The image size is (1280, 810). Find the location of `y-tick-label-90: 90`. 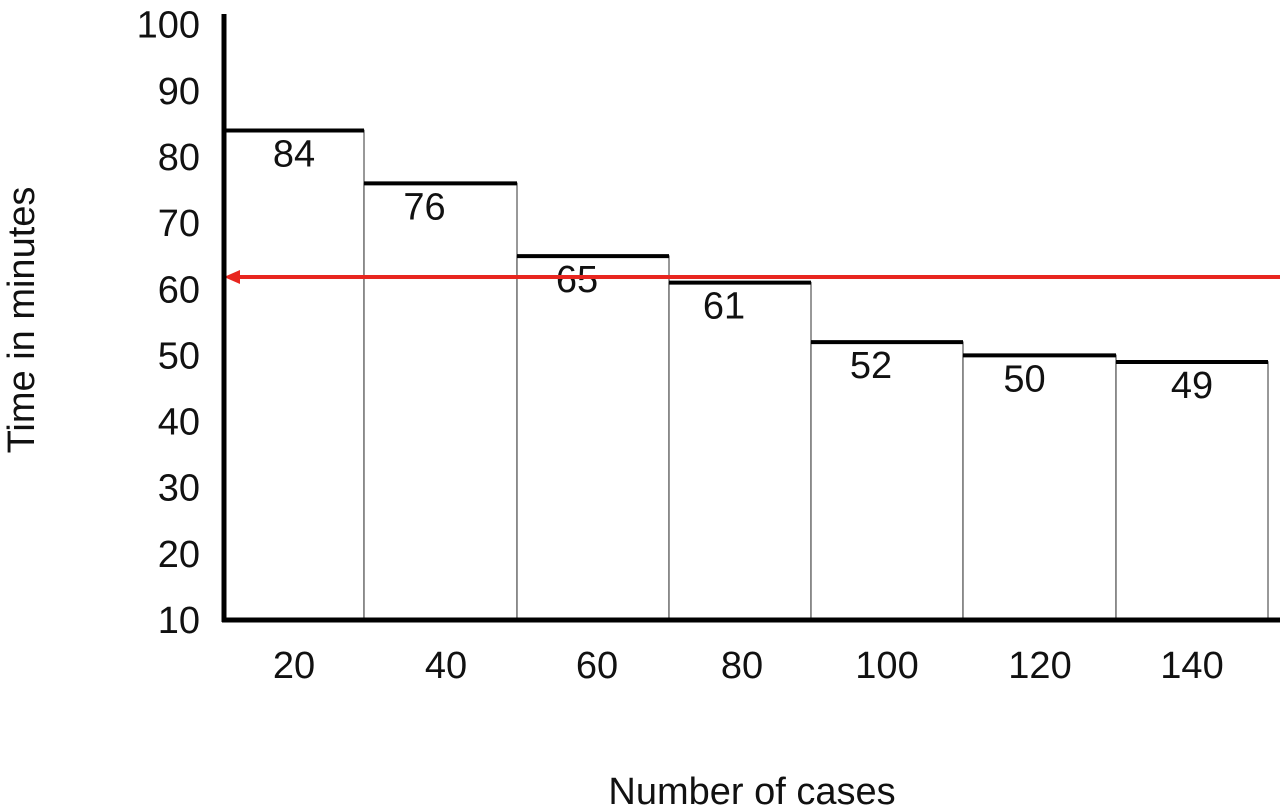

y-tick-label-90: 90 is located at coordinates (179, 92).